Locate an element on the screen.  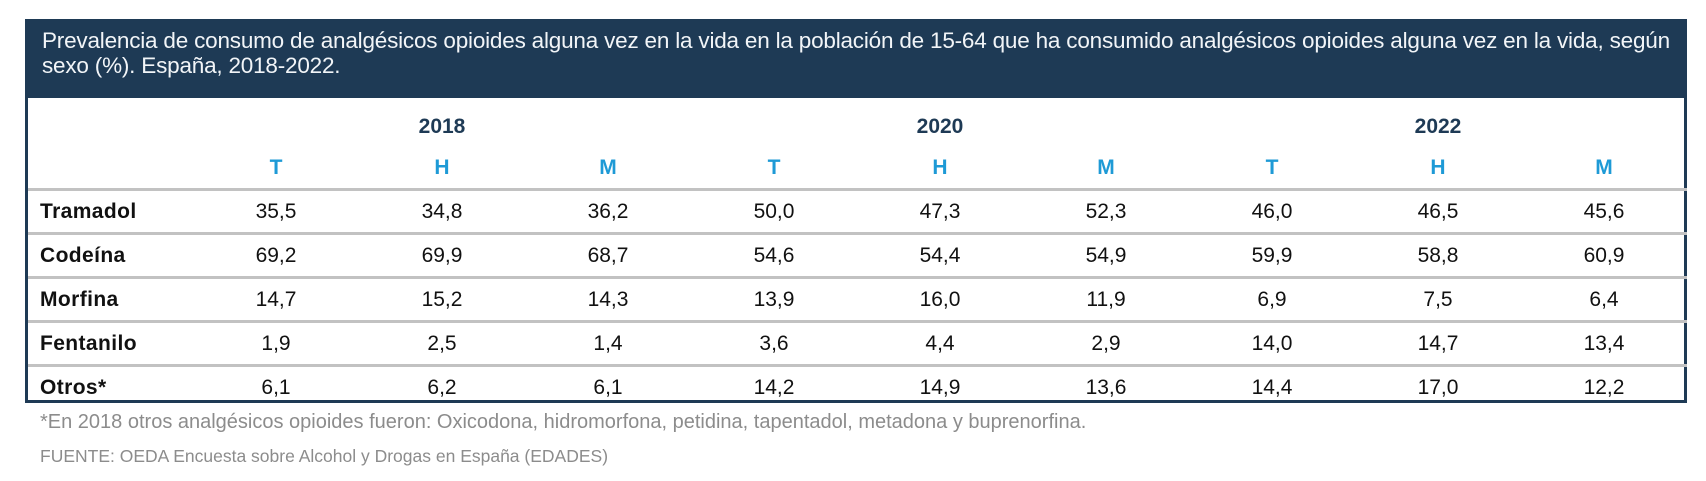
table-row: Morfina 14,7 15,2 14,3 13,9 16,0 11,9 6,9 7,5 6,4 is located at coordinates (857, 300).